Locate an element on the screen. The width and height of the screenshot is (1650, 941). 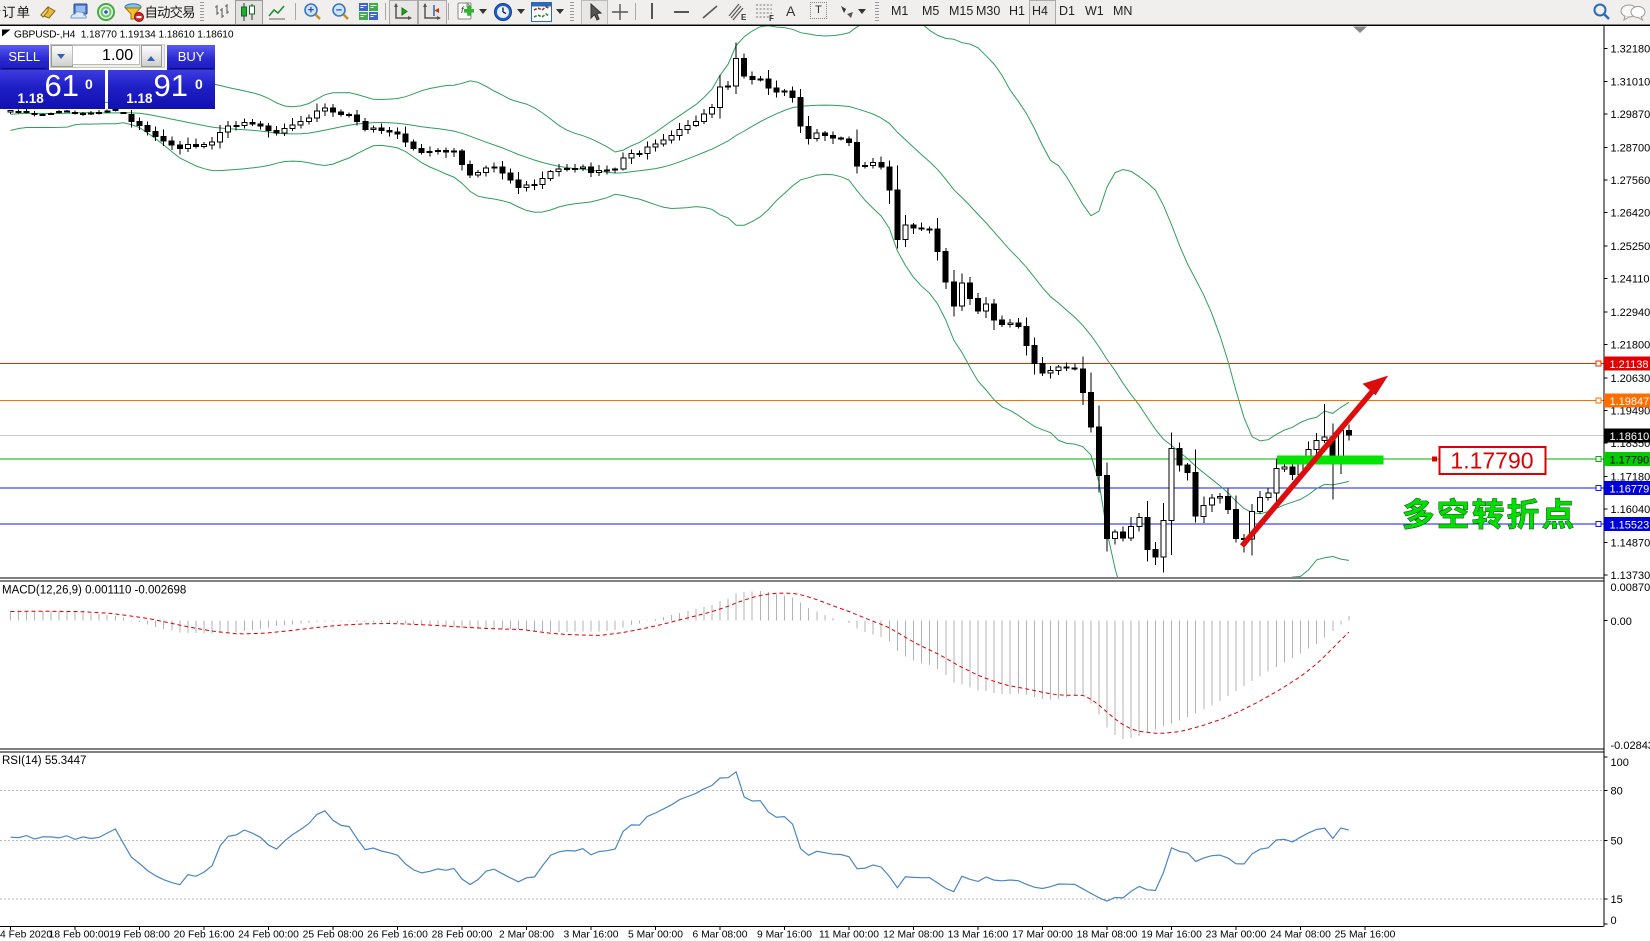
svg-text: 4 Feb 2020 is located at coordinates (26, 935).